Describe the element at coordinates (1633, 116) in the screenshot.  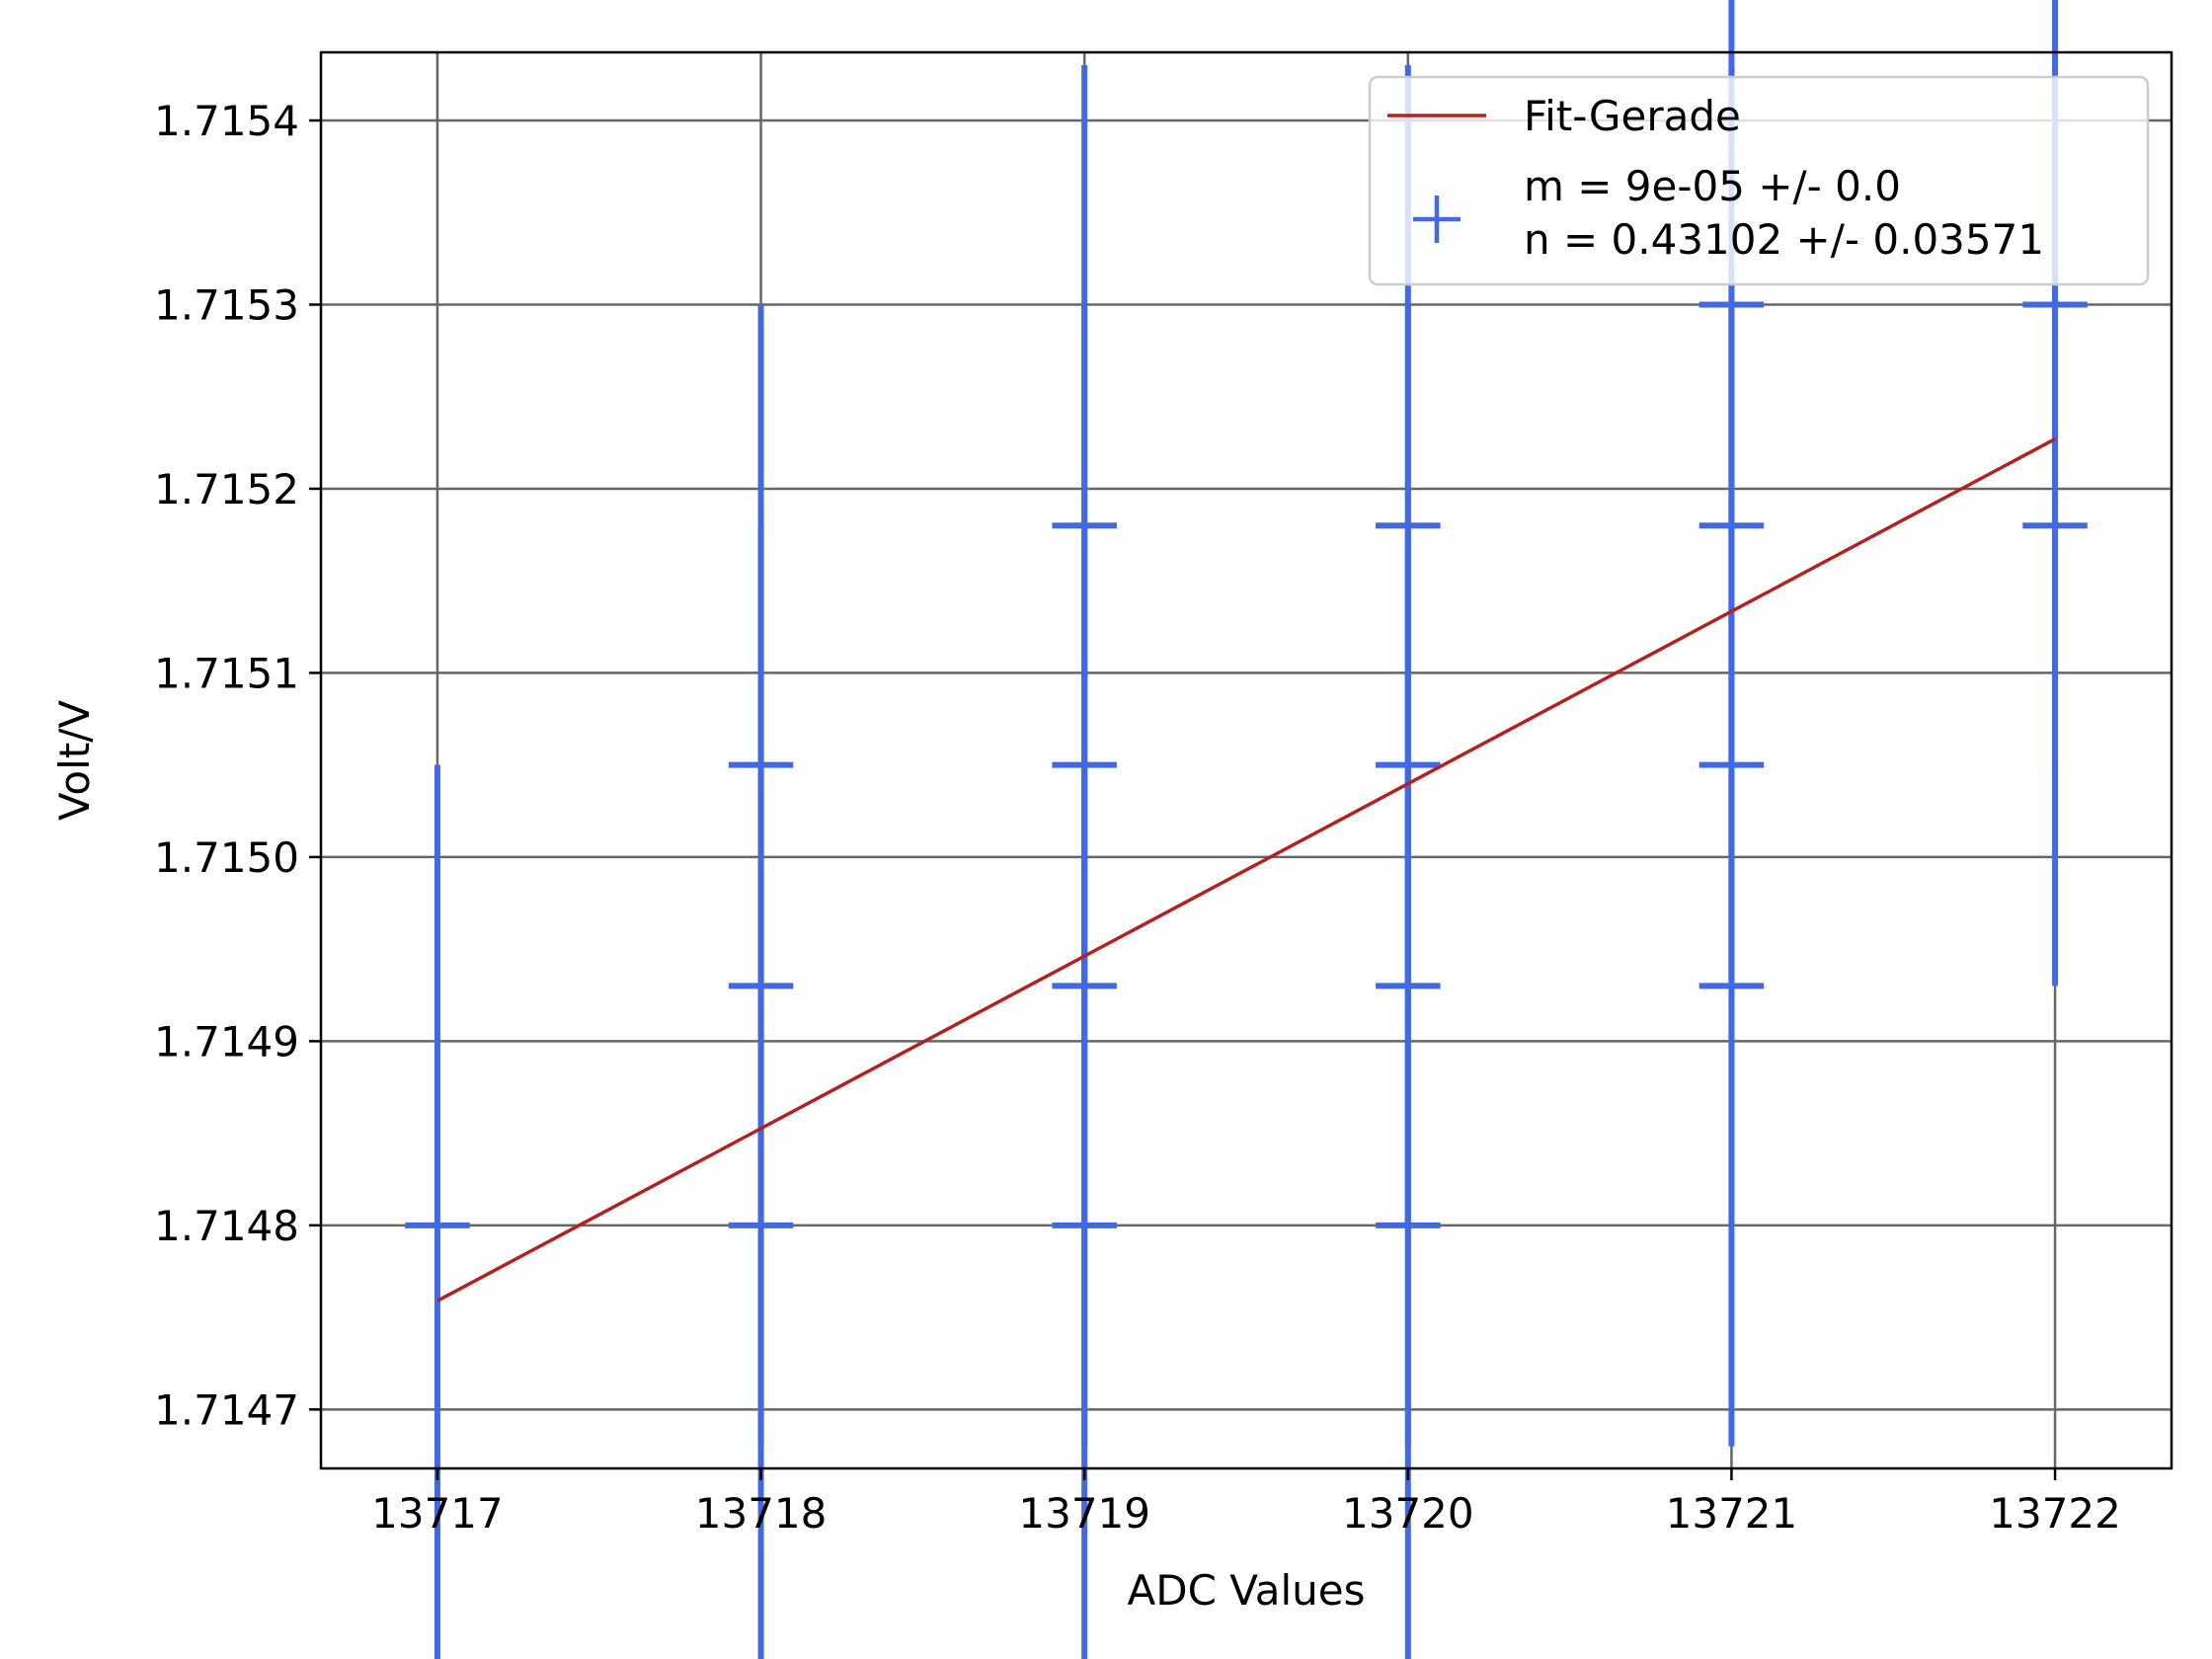
I see `legend-fit-label: Fit-Gerade` at that location.